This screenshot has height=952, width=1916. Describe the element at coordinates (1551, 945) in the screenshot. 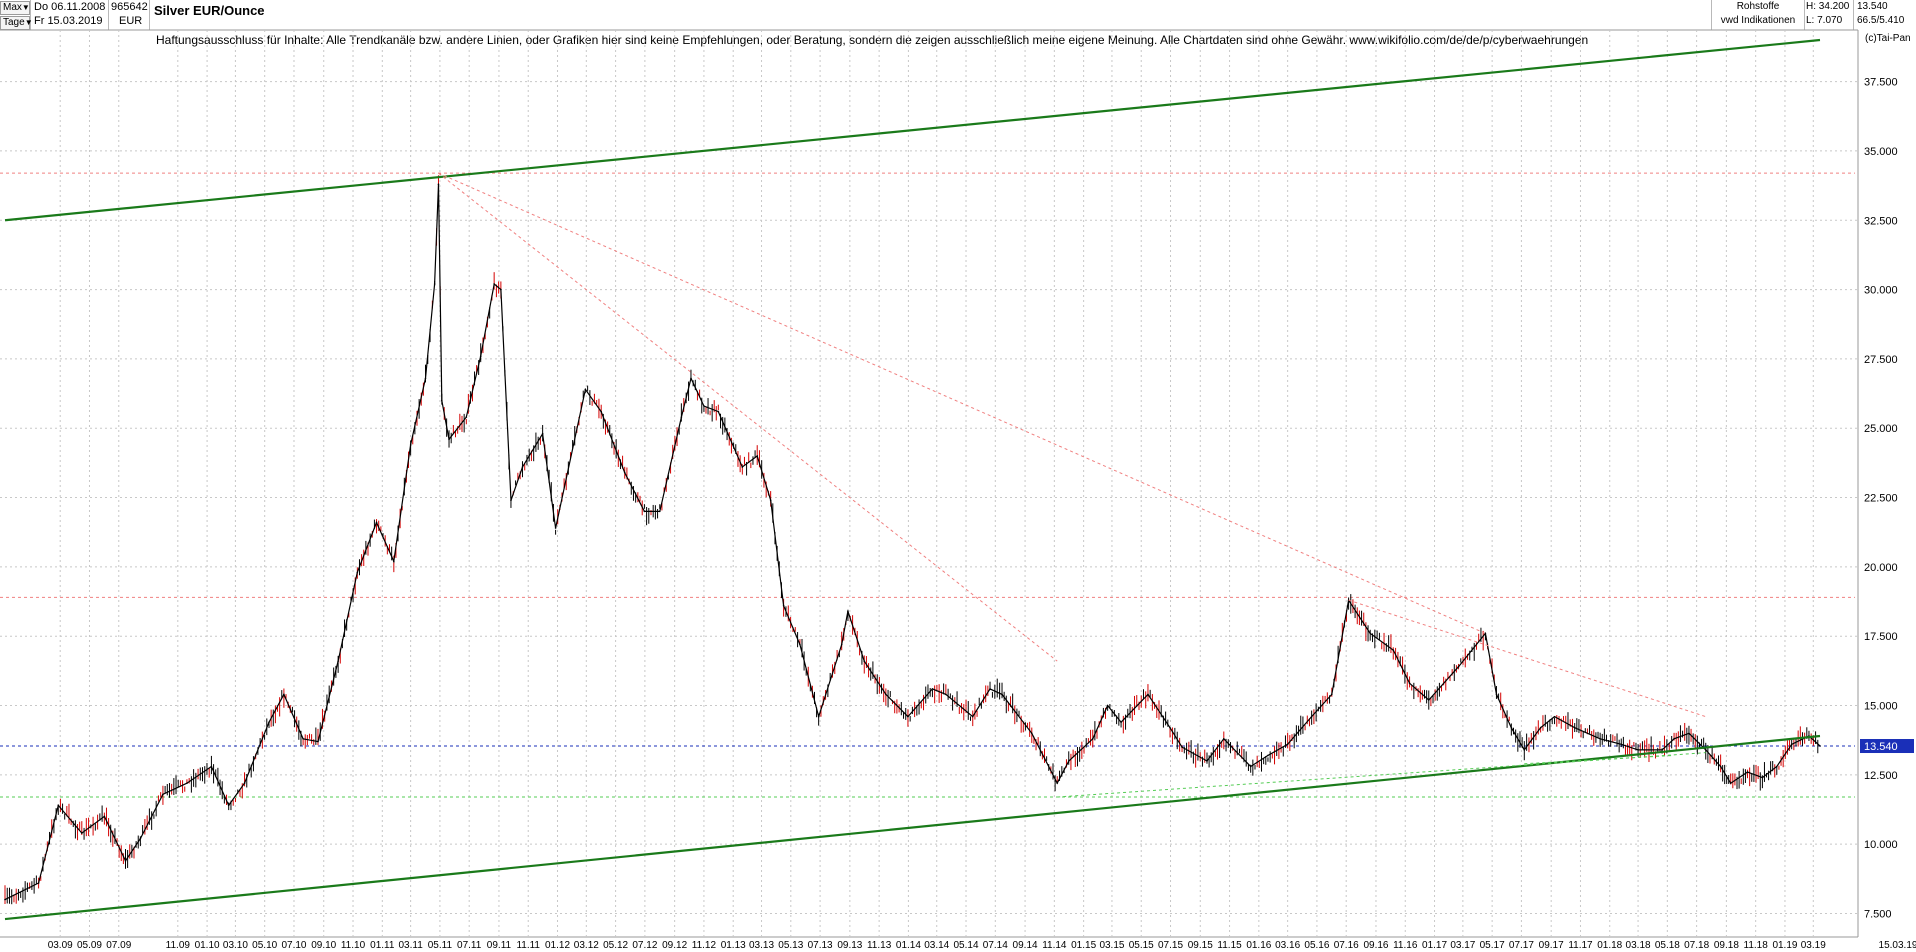

I see `x-tick-label: 09.17` at that location.